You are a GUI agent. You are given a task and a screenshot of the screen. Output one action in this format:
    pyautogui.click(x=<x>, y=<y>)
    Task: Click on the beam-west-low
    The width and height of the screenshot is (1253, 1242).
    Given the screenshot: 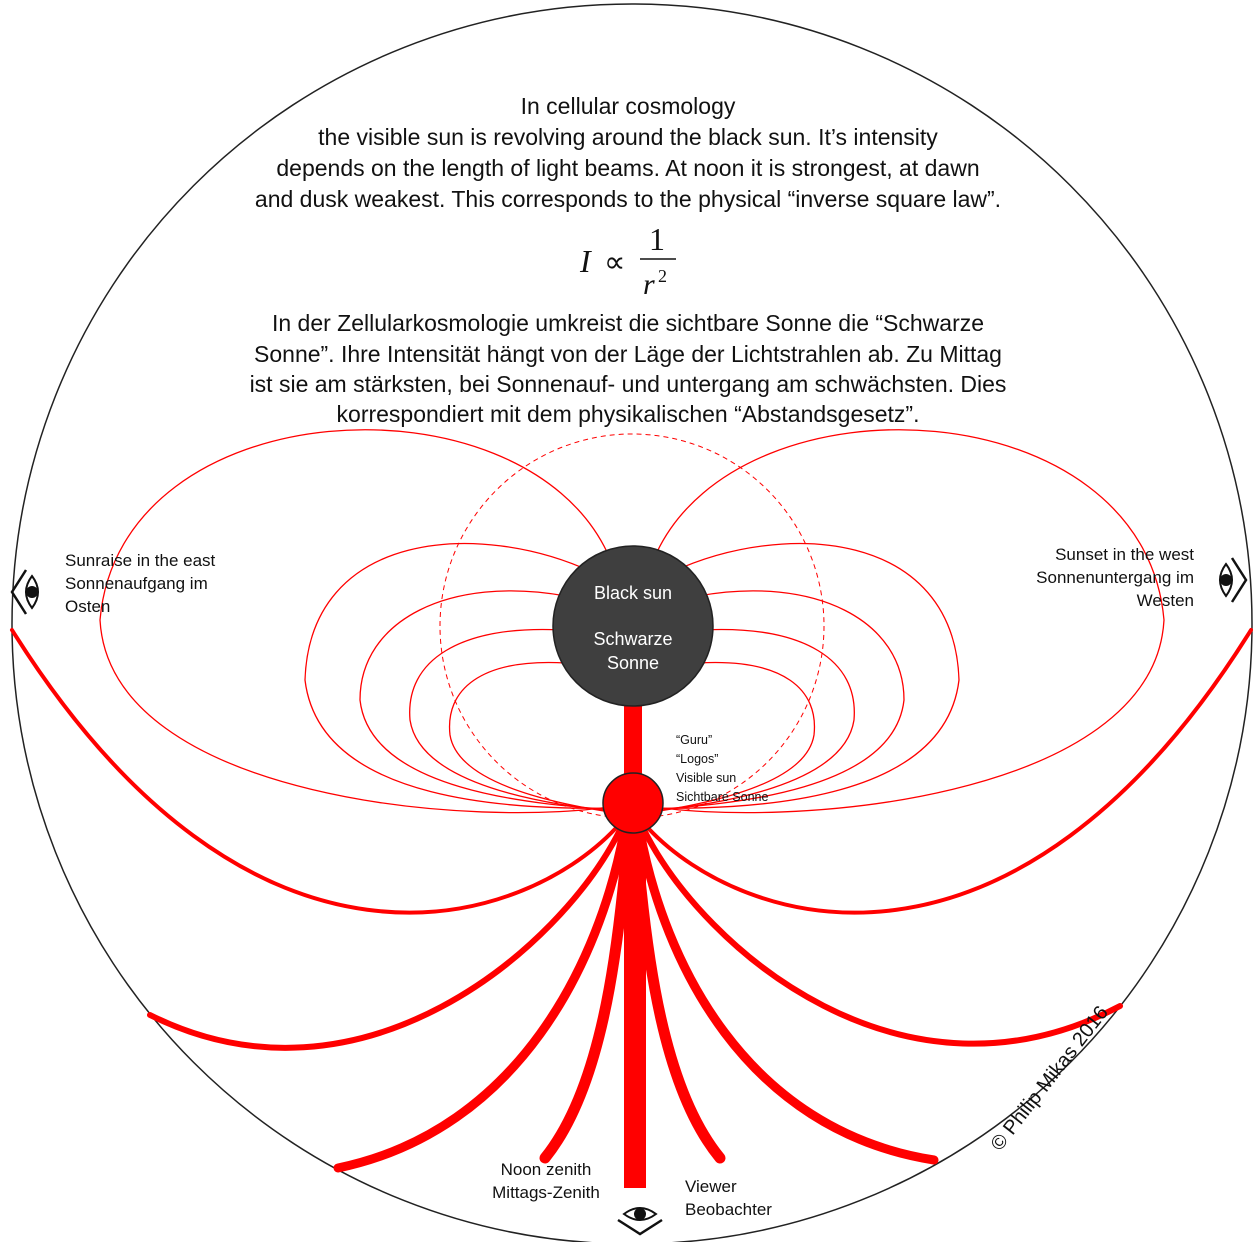 What is the action you would take?
    pyautogui.click(x=882, y=937)
    